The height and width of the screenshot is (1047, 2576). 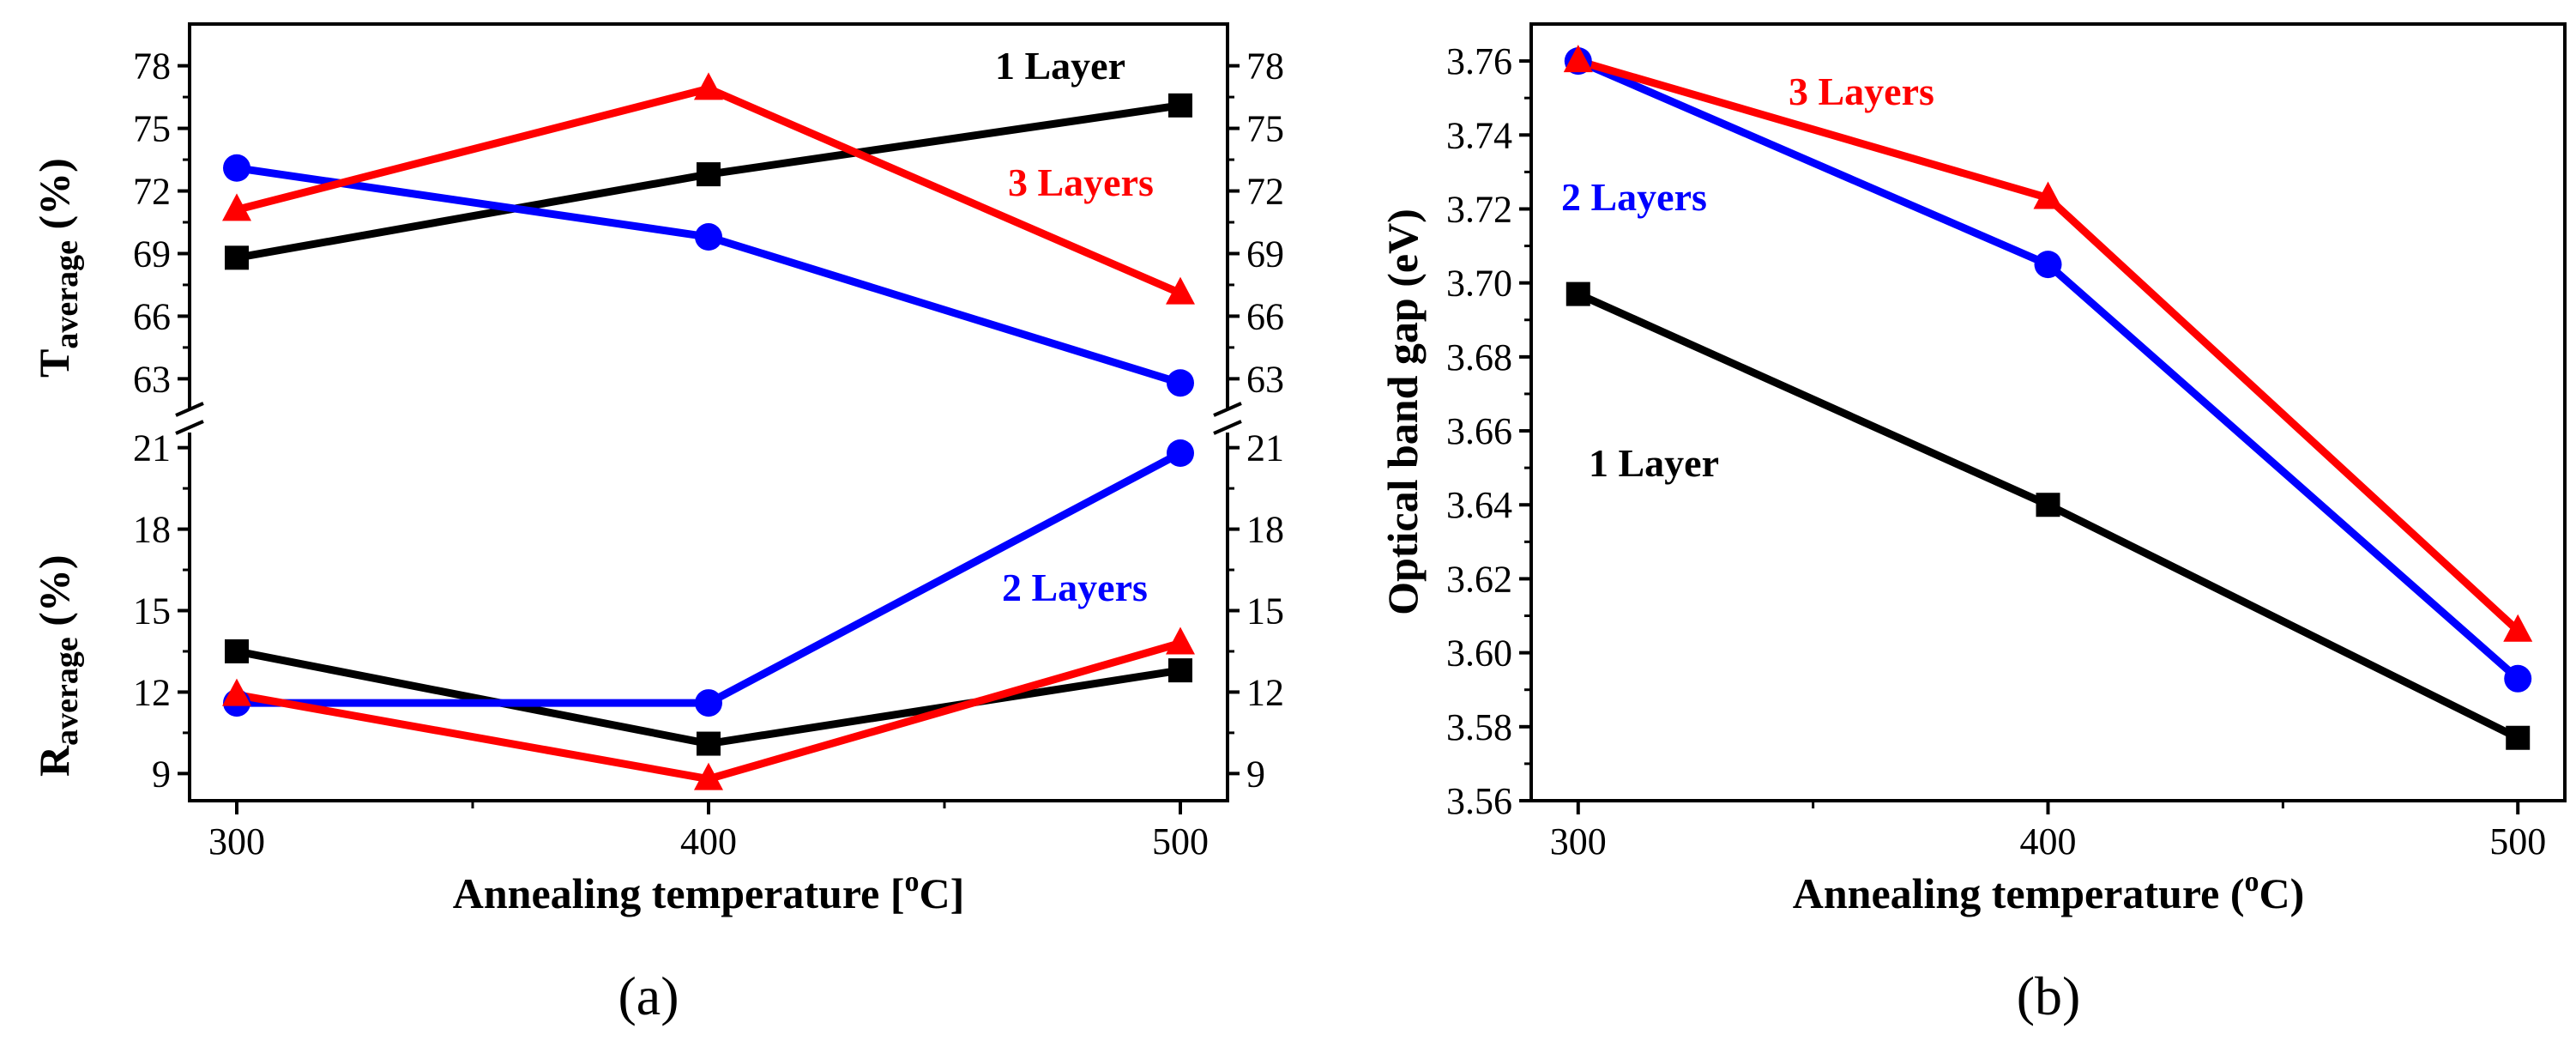 I want to click on chart-b-y-tick-label: 3.60, so click(x=1479, y=653).